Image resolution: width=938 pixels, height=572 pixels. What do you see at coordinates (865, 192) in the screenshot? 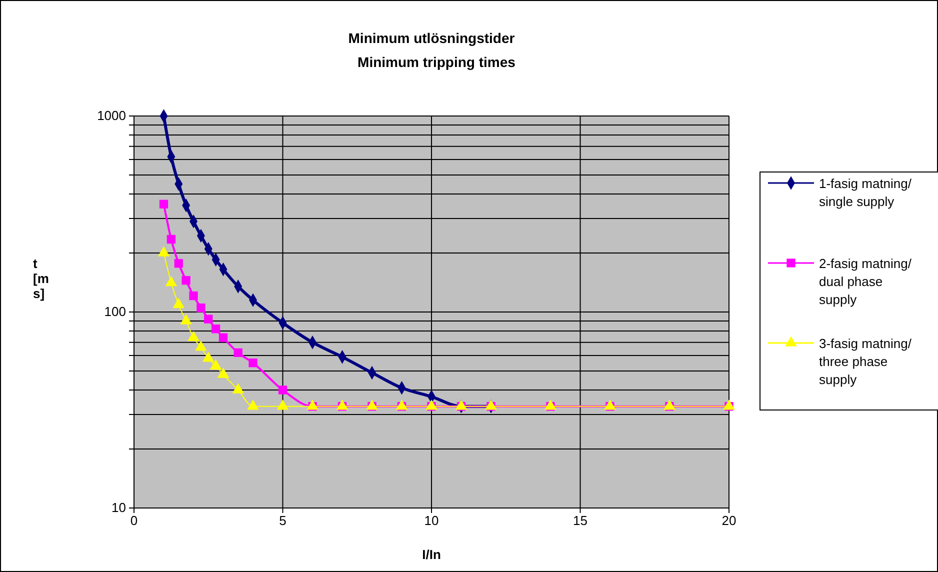
I see `legend-label: 1-fasig matning/ single supply` at bounding box center [865, 192].